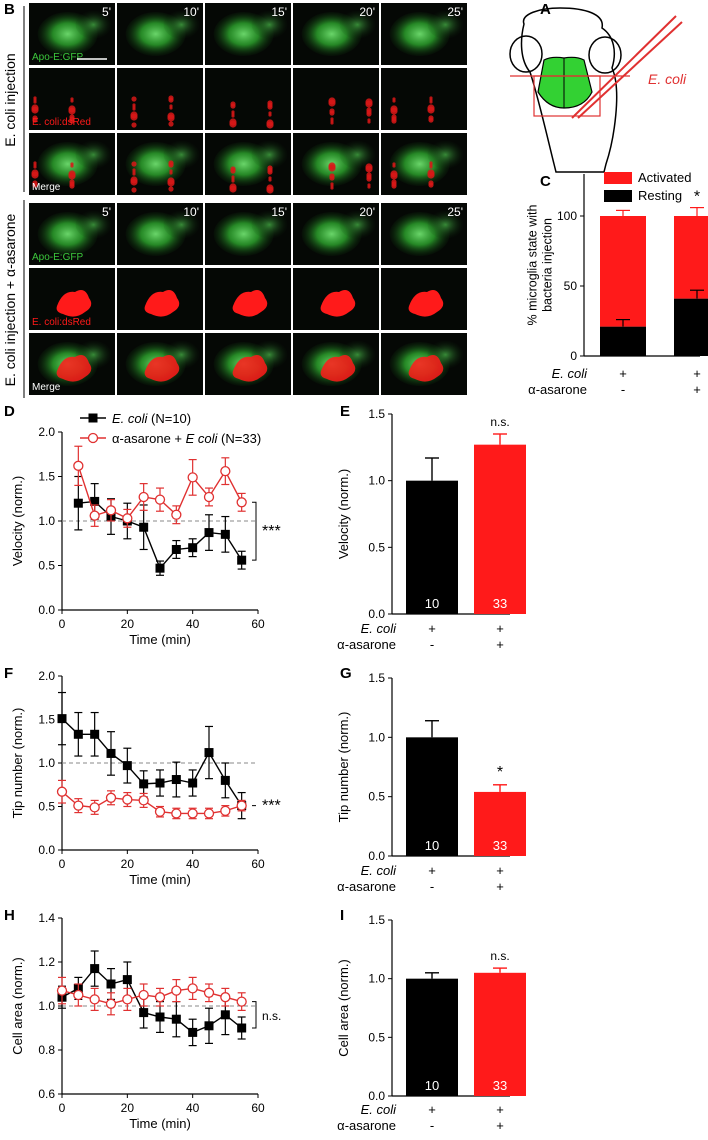 This screenshot has height=1140, width=708. Describe the element at coordinates (10, 299) in the screenshot. I see `group2-label: E. coli injection + α-asarone` at that location.